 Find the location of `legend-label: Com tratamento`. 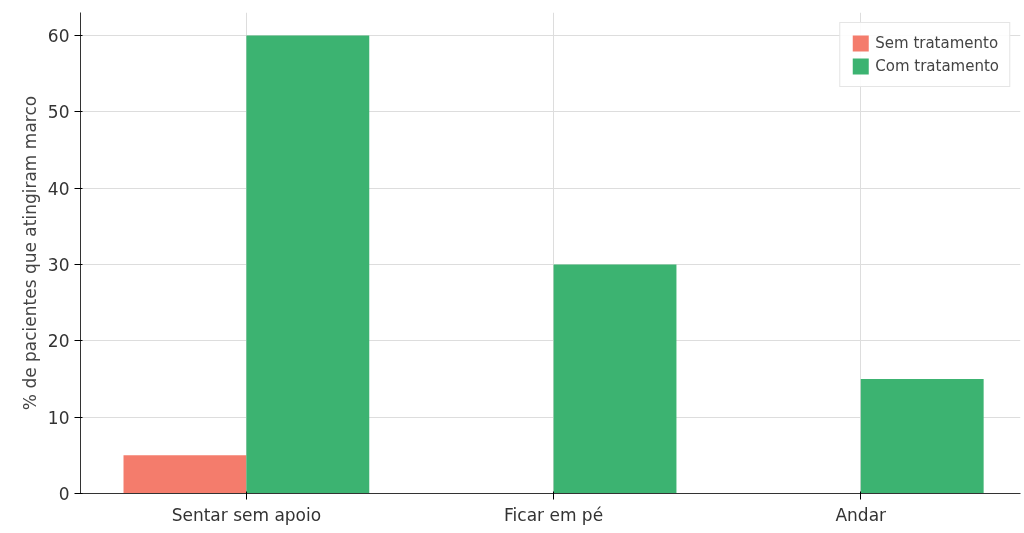

legend-label: Com tratamento is located at coordinates (937, 66).